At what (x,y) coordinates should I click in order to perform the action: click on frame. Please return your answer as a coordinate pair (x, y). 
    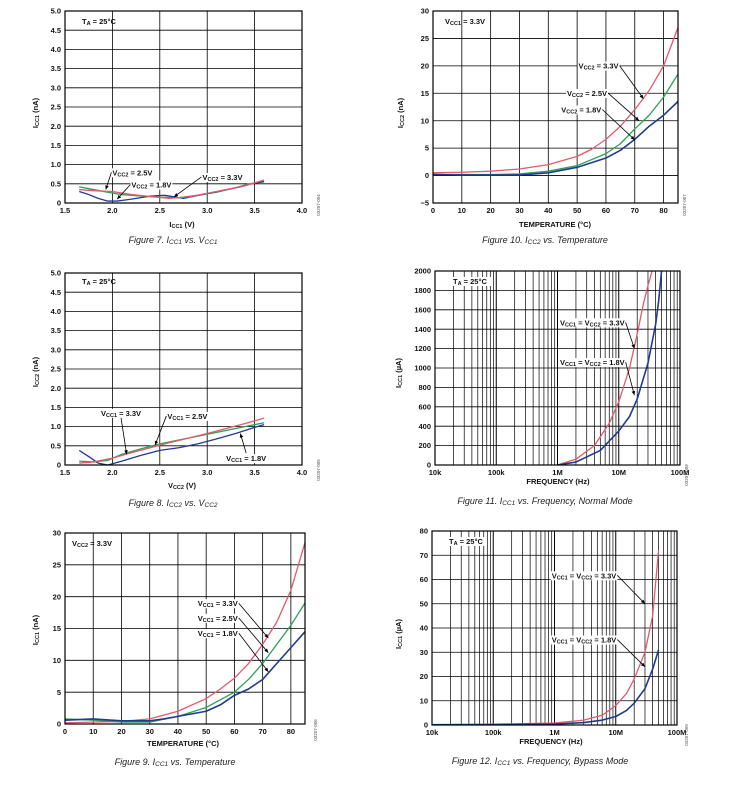
    Looking at the image, I should click on (554, 628).